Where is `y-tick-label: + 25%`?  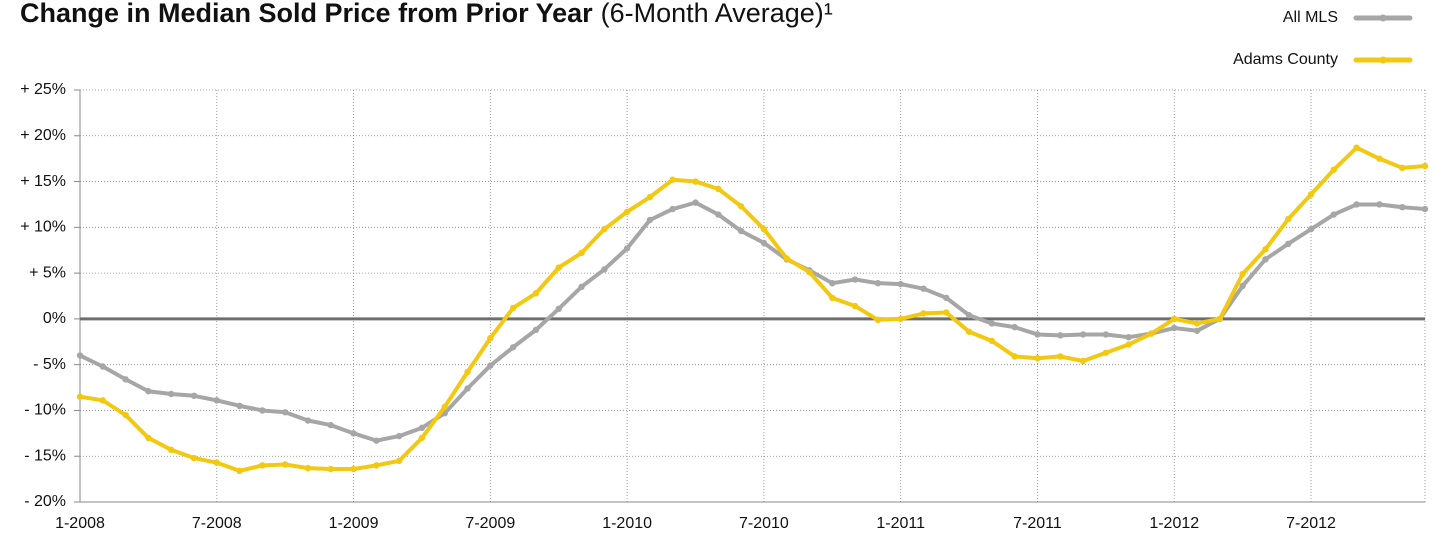
y-tick-label: + 25% is located at coordinates (43, 89).